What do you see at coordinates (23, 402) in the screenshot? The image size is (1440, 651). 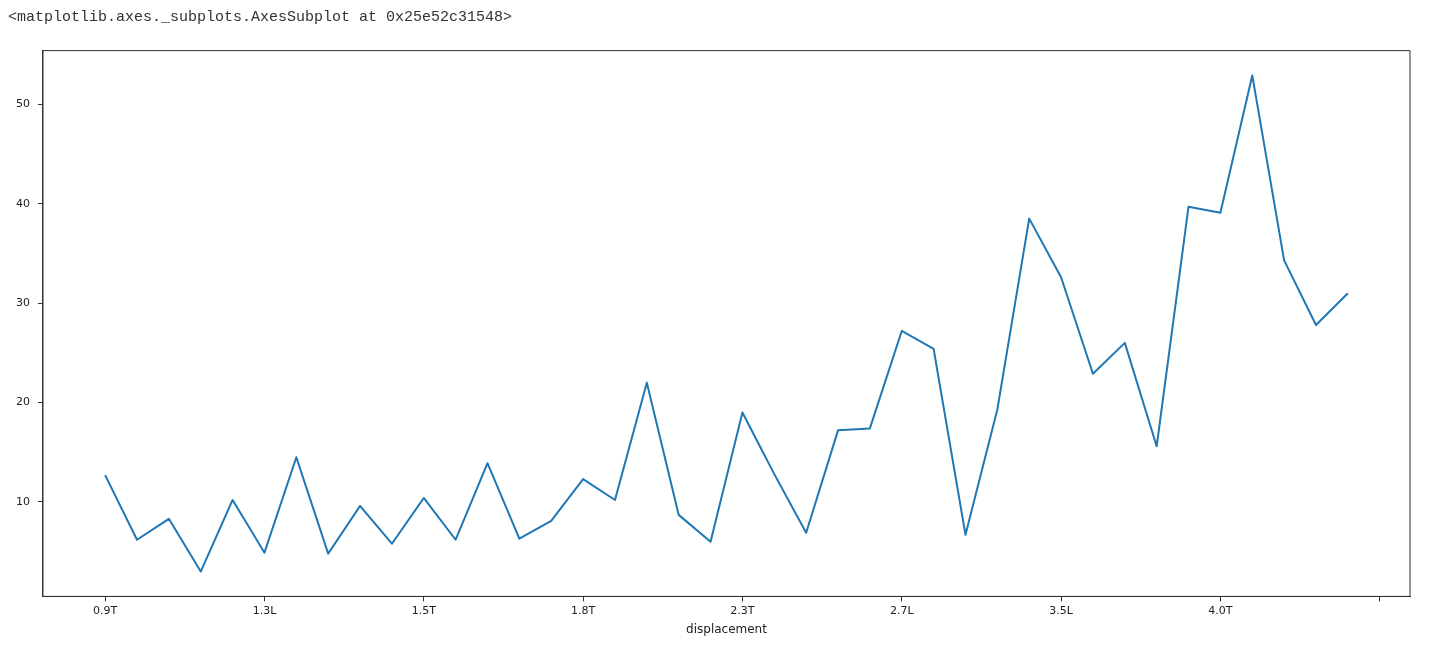 I see `y-tick-label: 20` at bounding box center [23, 402].